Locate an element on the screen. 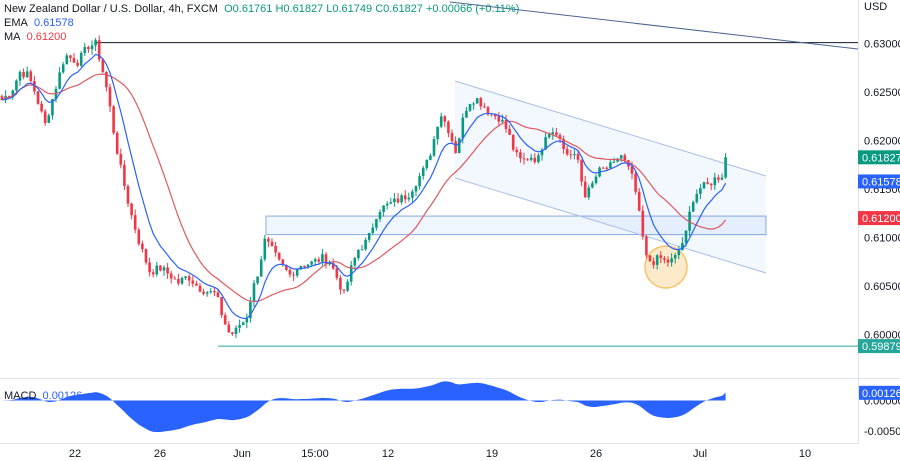  time-tick-label: 12 is located at coordinates (388, 454).